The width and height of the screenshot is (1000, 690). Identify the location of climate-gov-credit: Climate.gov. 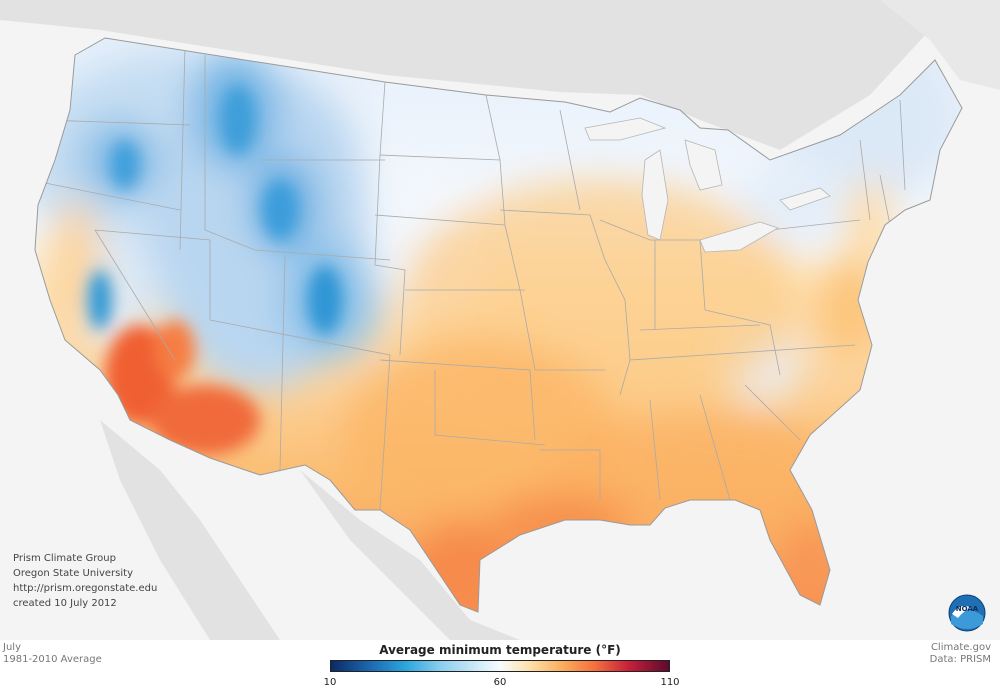
(960, 647).